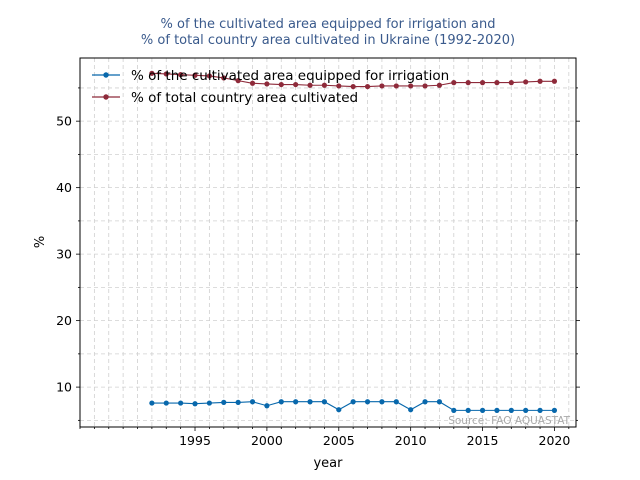 The height and width of the screenshot is (480, 640). What do you see at coordinates (396, 86) in the screenshot?
I see `data-point-1-2009` at bounding box center [396, 86].